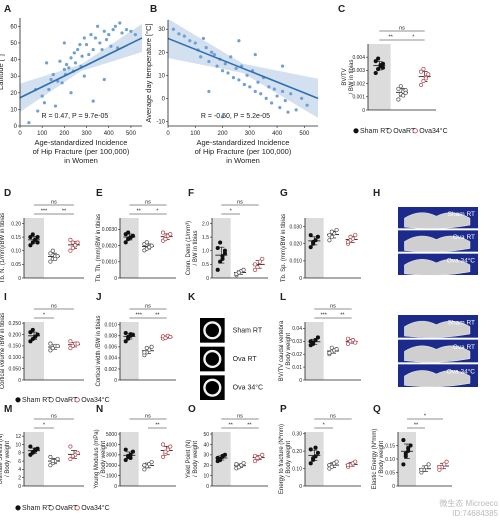 This screenshot has height=521, width=500. Describe the element at coordinates (160, 122) in the screenshot. I see `y-tick-label: -10` at that location.